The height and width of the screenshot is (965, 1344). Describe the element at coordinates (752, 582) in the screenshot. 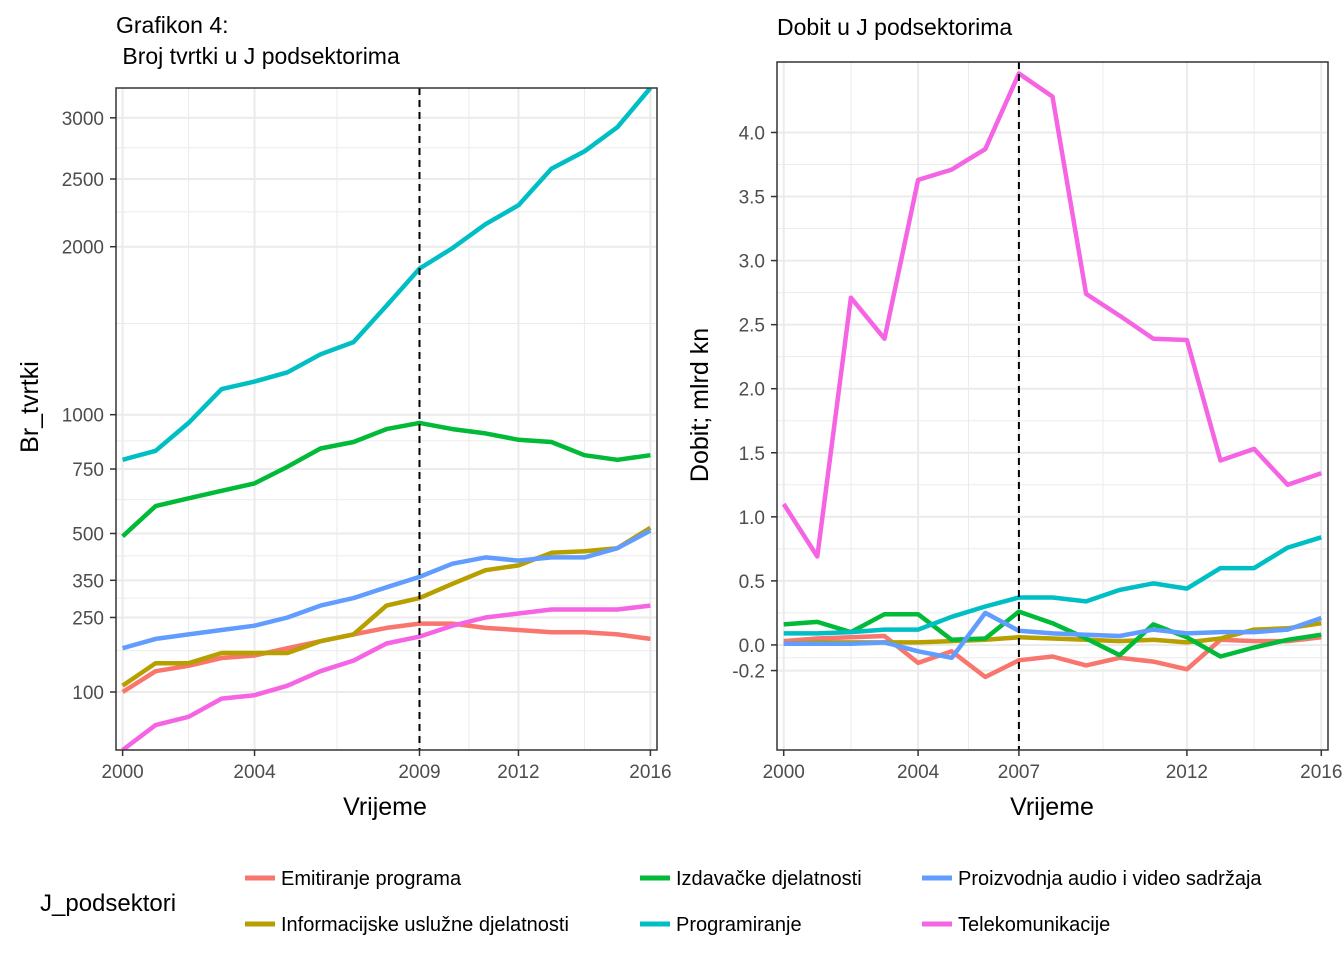

I see `y-tick-label: 0.5` at that location.